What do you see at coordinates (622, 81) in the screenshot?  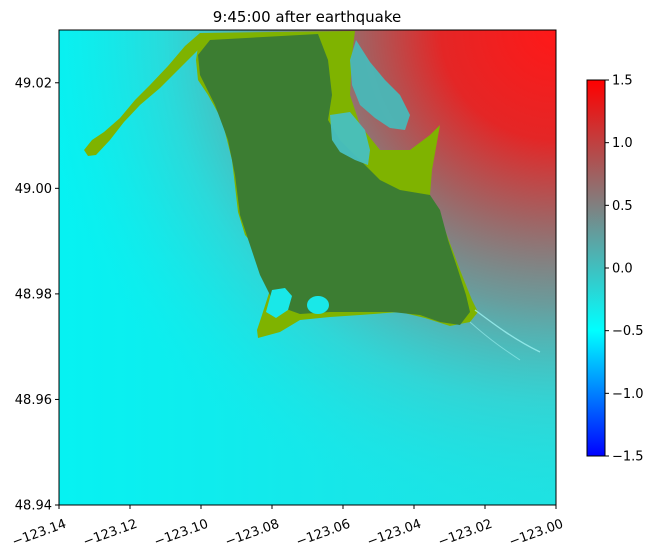 I see `colorbar-tick-label: 1.5` at bounding box center [622, 81].